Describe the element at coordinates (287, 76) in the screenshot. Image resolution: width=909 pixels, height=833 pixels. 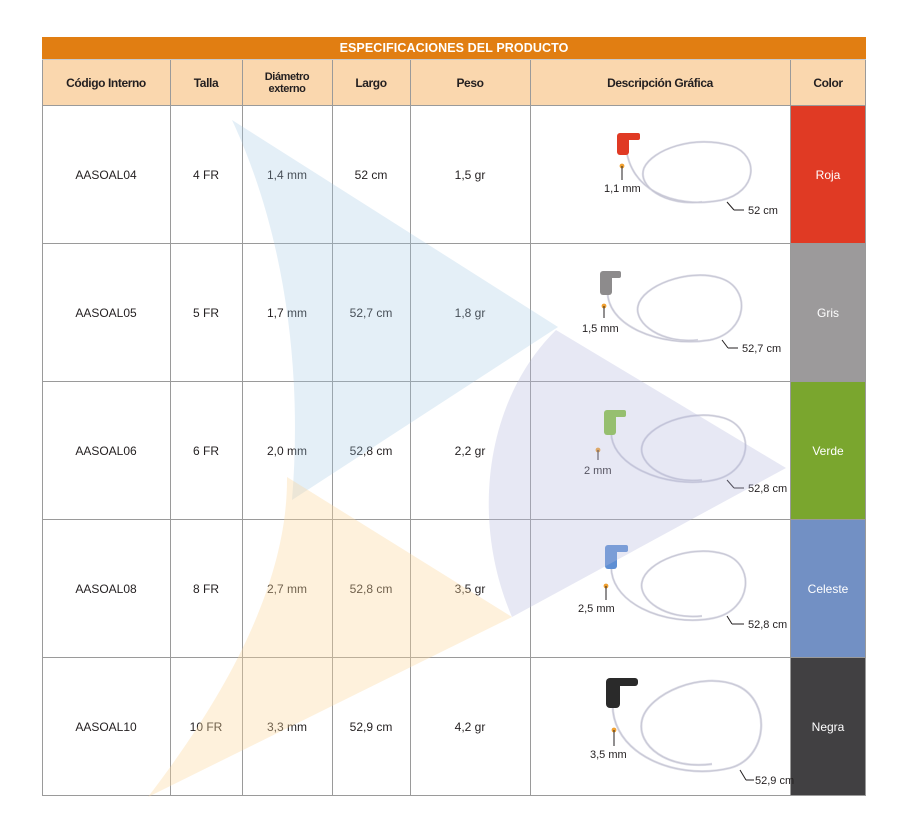
I see `header-diametro-line1: Diámetro` at that location.